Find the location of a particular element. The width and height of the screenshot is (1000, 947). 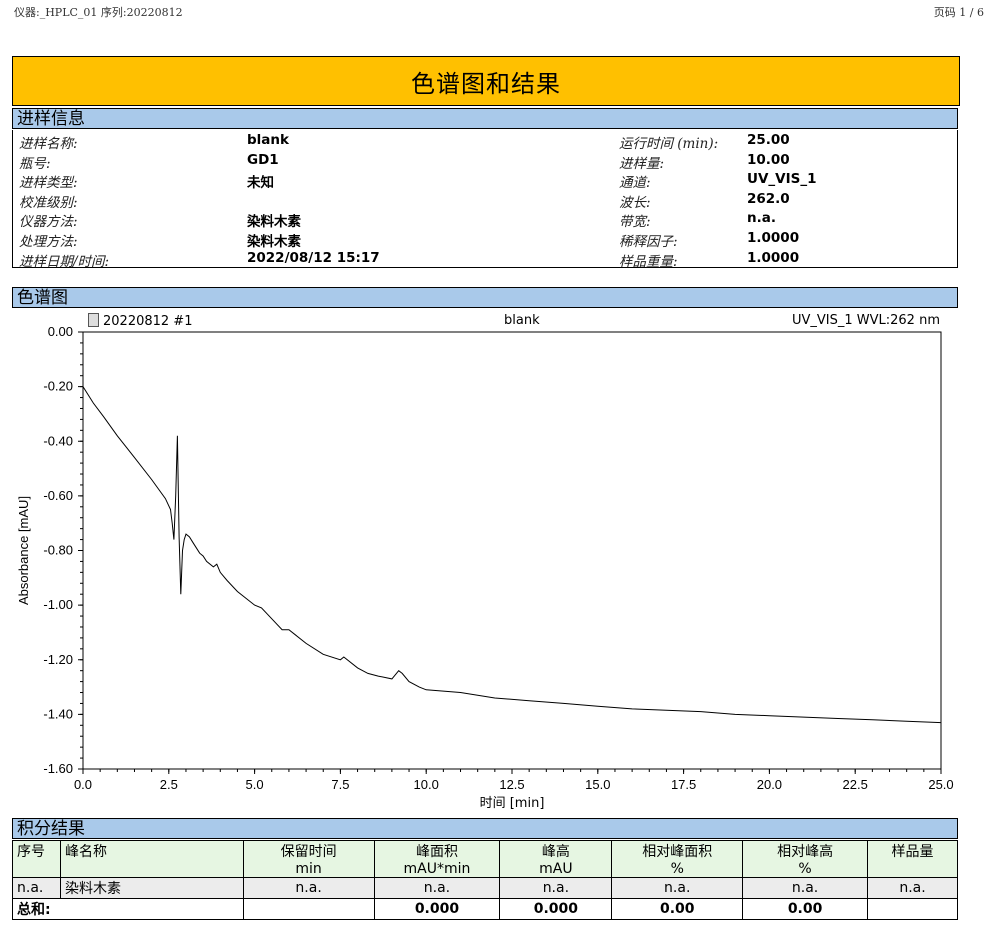

results-sum-row: 总和: 0.000 0.000 0.00 0.00 is located at coordinates (485, 909).